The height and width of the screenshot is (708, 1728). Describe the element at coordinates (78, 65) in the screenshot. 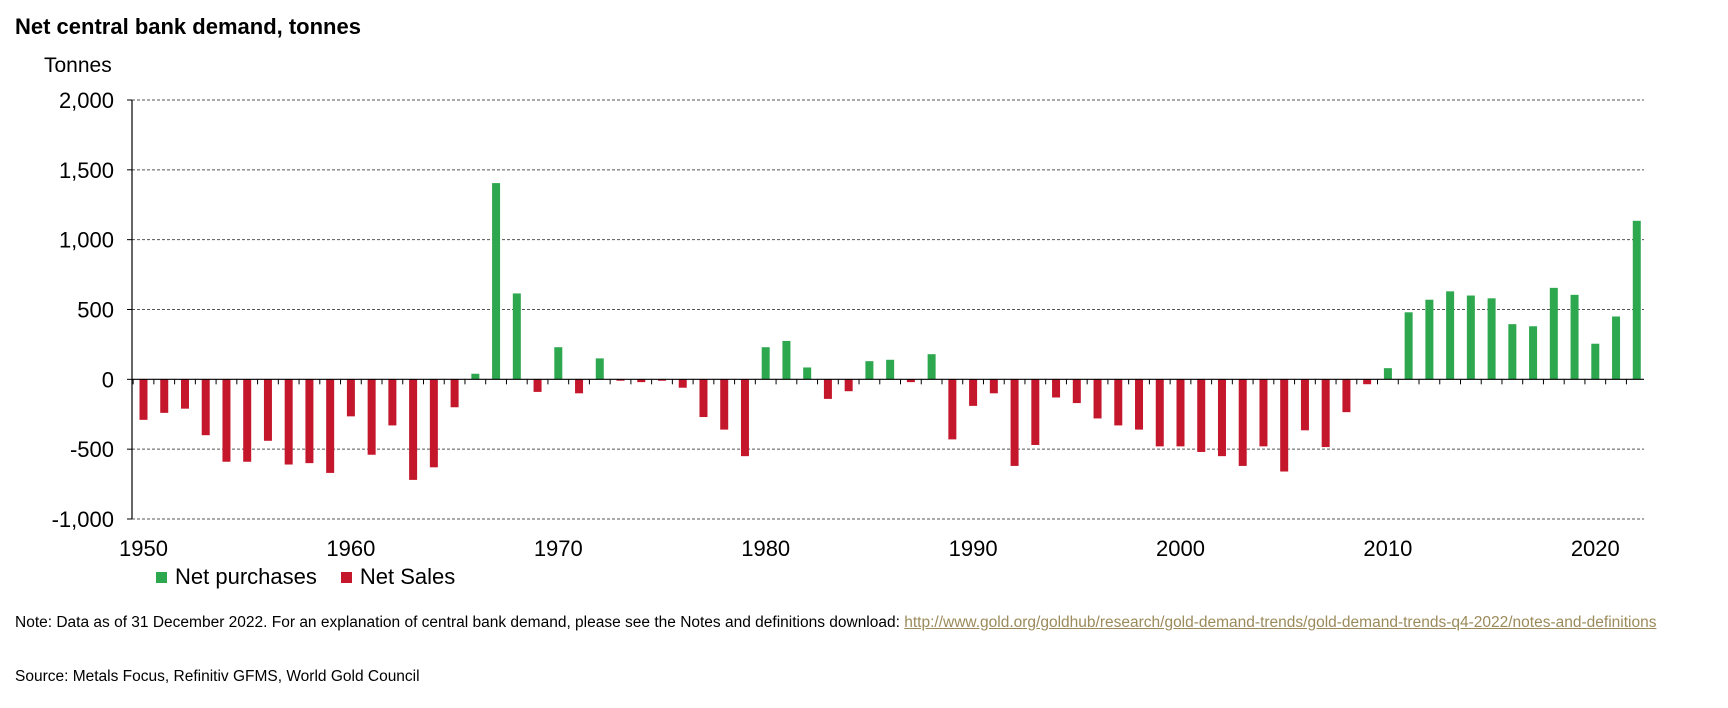

I see `y-axis-label: Tonnes` at that location.